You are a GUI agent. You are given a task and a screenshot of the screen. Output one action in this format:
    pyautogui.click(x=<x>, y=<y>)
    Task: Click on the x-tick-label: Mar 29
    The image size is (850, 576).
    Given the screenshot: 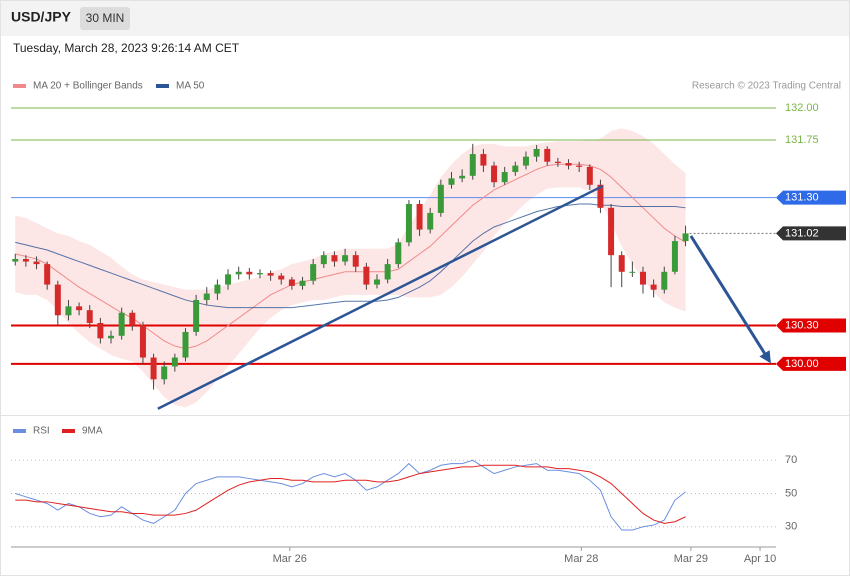 What is the action you would take?
    pyautogui.click(x=691, y=559)
    